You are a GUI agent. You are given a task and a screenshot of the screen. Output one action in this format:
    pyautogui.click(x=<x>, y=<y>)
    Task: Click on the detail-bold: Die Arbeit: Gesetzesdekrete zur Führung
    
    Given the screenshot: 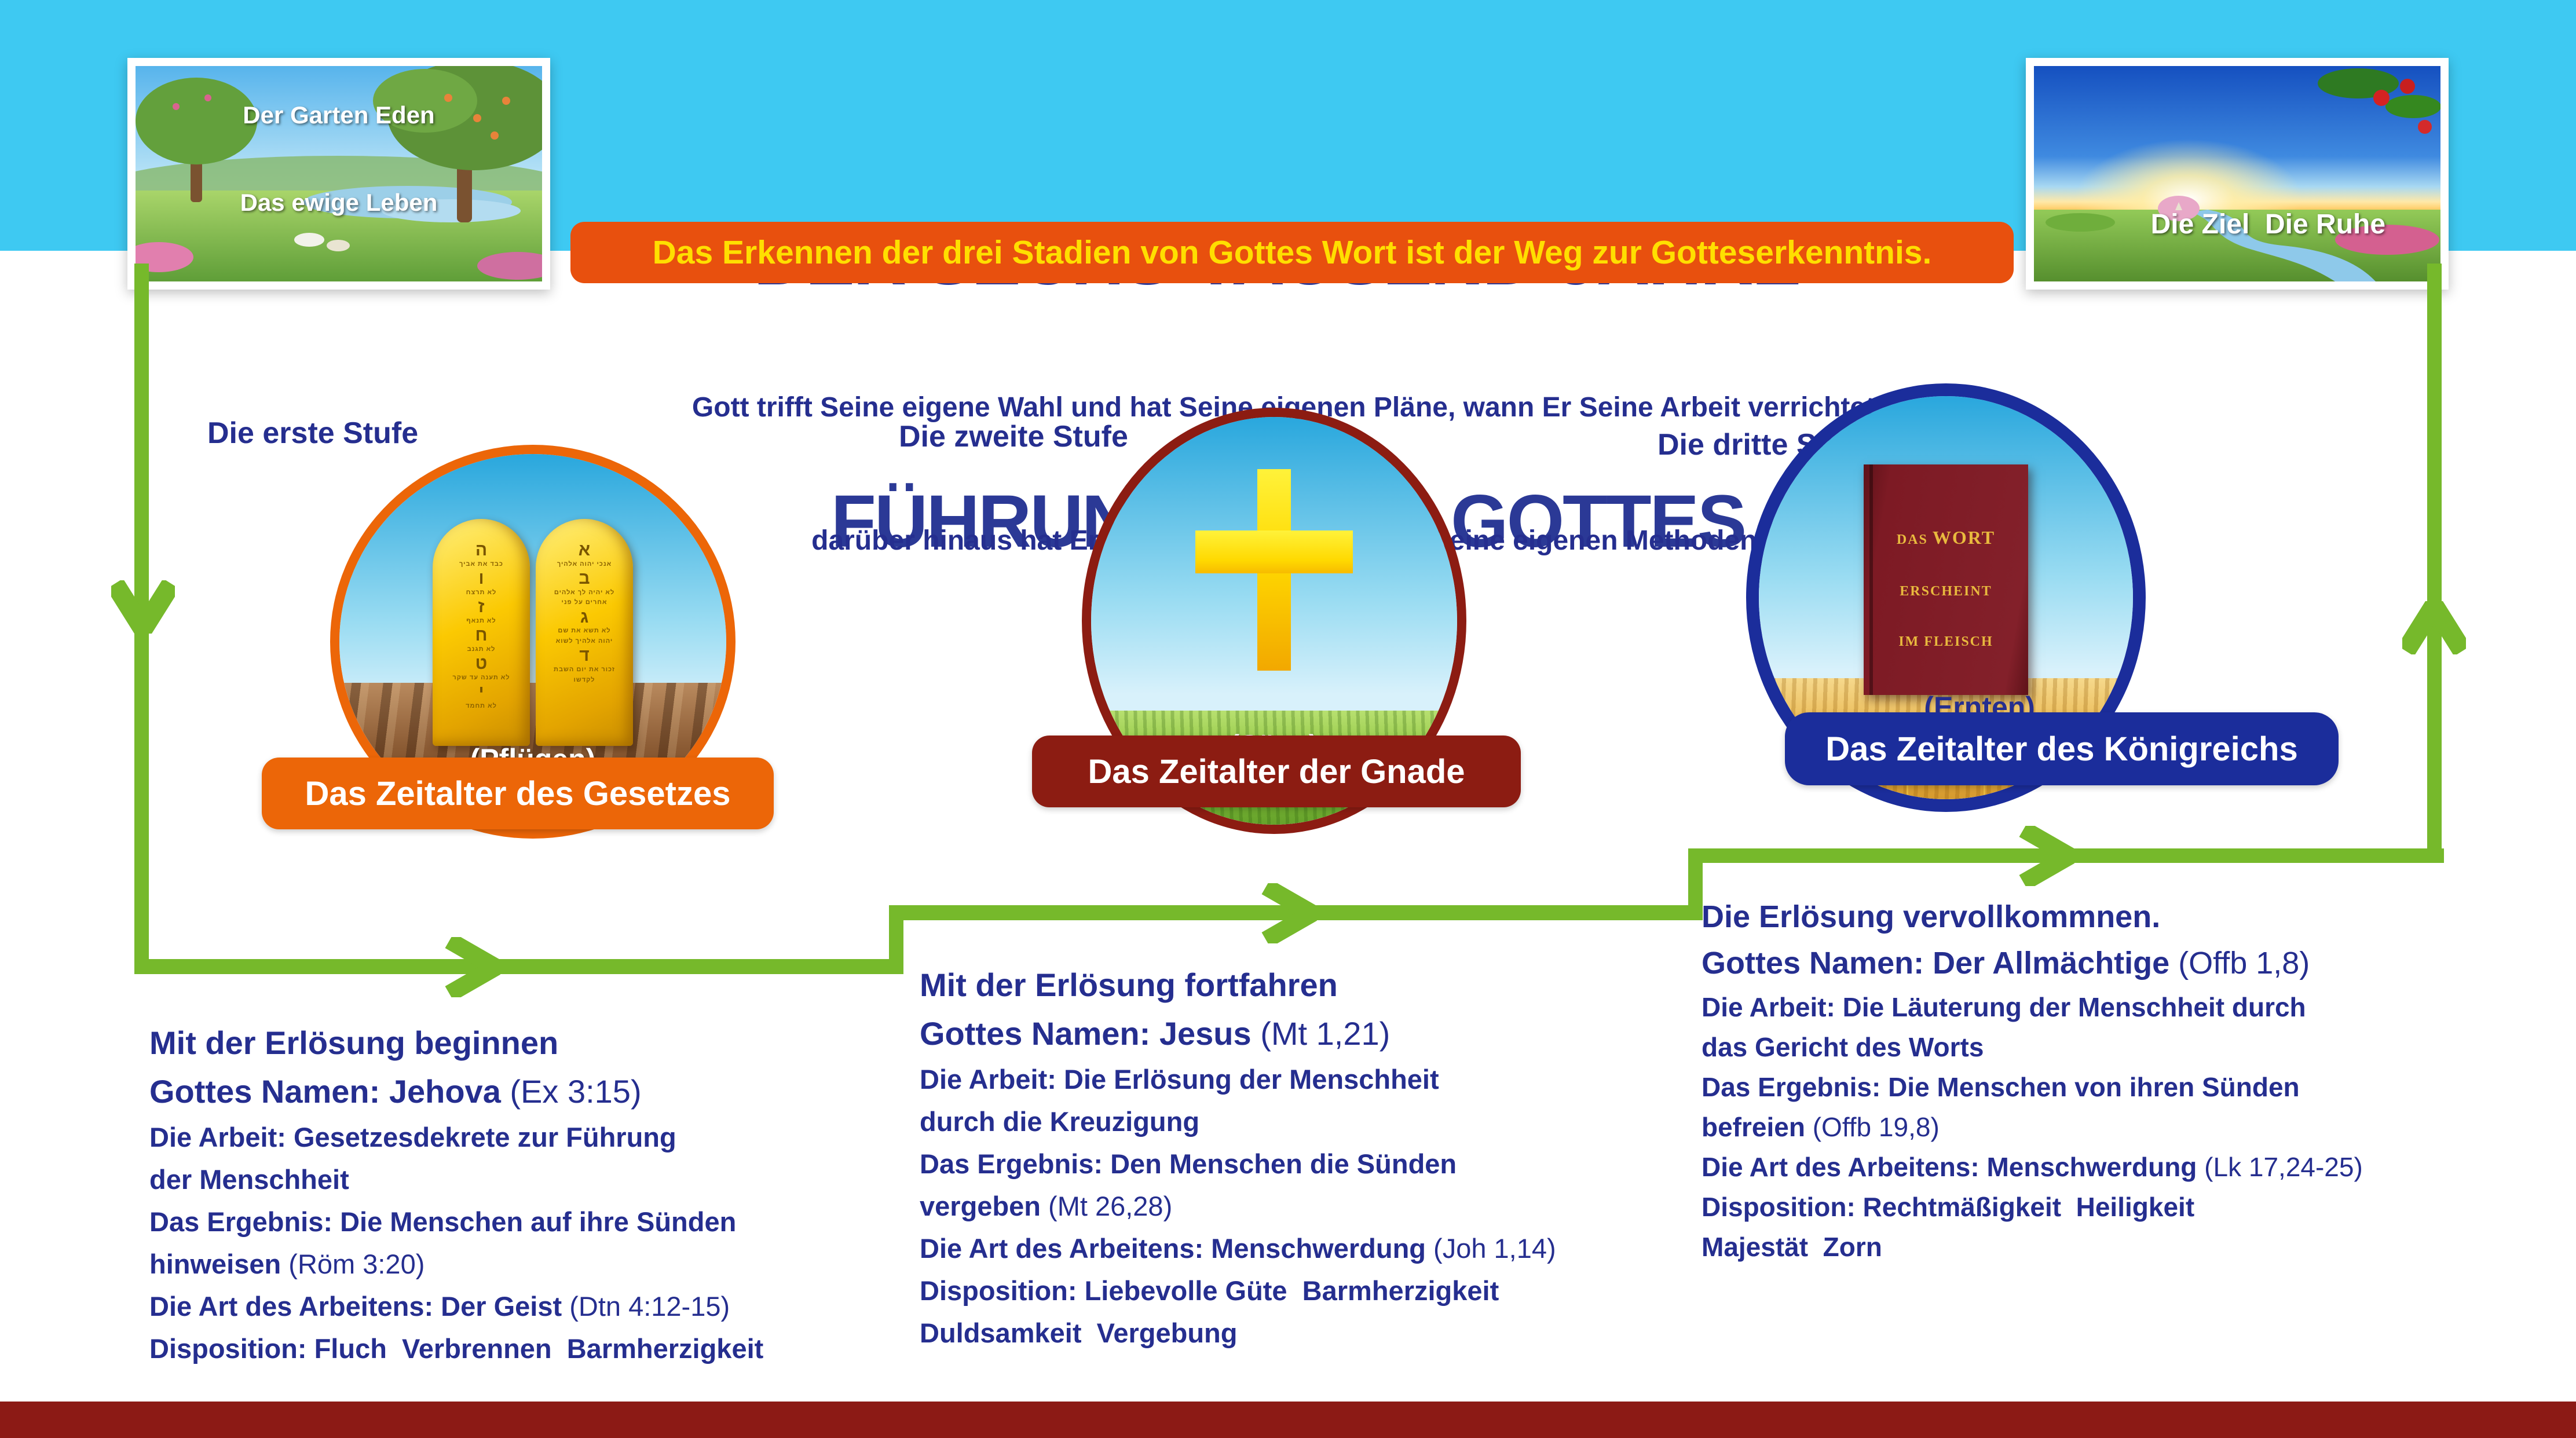 What is the action you would take?
    pyautogui.click(x=412, y=1137)
    